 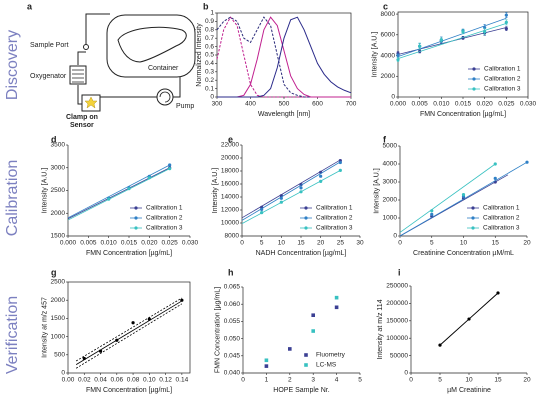 I want to click on x-tick-label: 0.015, so click(x=129, y=243).